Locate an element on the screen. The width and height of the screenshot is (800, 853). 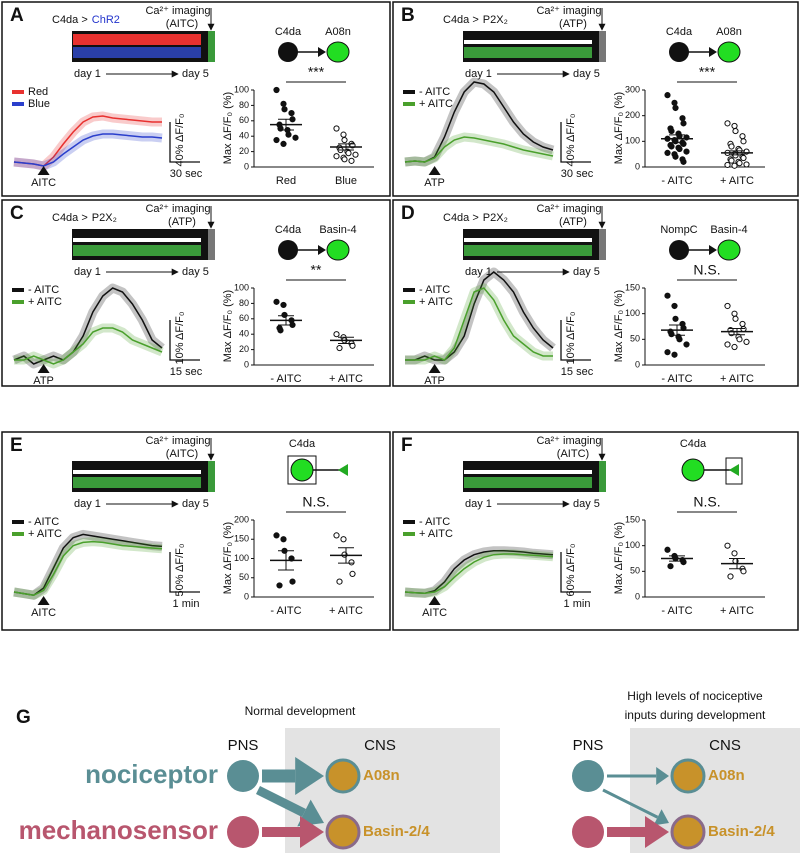
stimulus-label: AITC is located at coordinates (43, 613).